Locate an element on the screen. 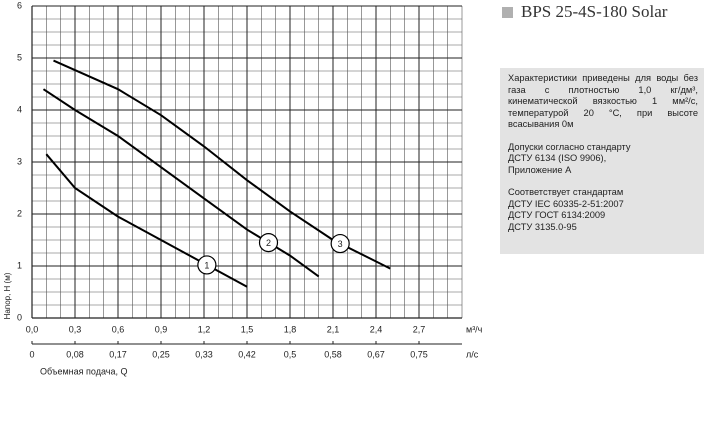 The width and height of the screenshot is (720, 426). x-tick-label: 0,6 is located at coordinates (118, 329).